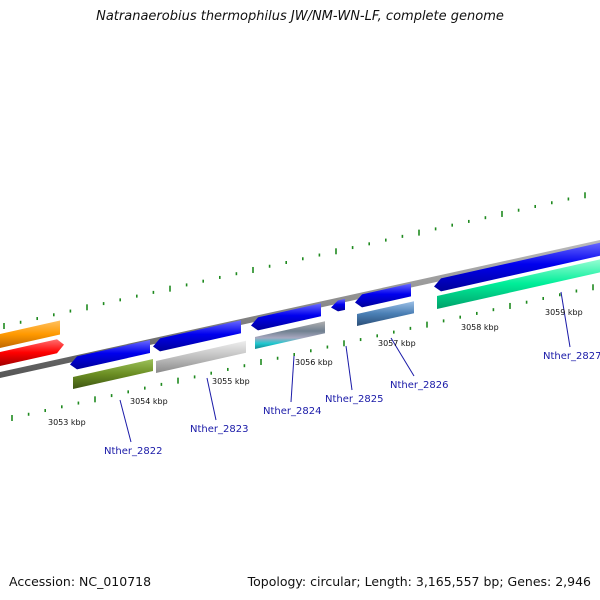 This screenshot has height=600, width=600. What do you see at coordinates (397, 343) in the screenshot?
I see `ruler-label-3057: 3057 kbp` at bounding box center [397, 343].